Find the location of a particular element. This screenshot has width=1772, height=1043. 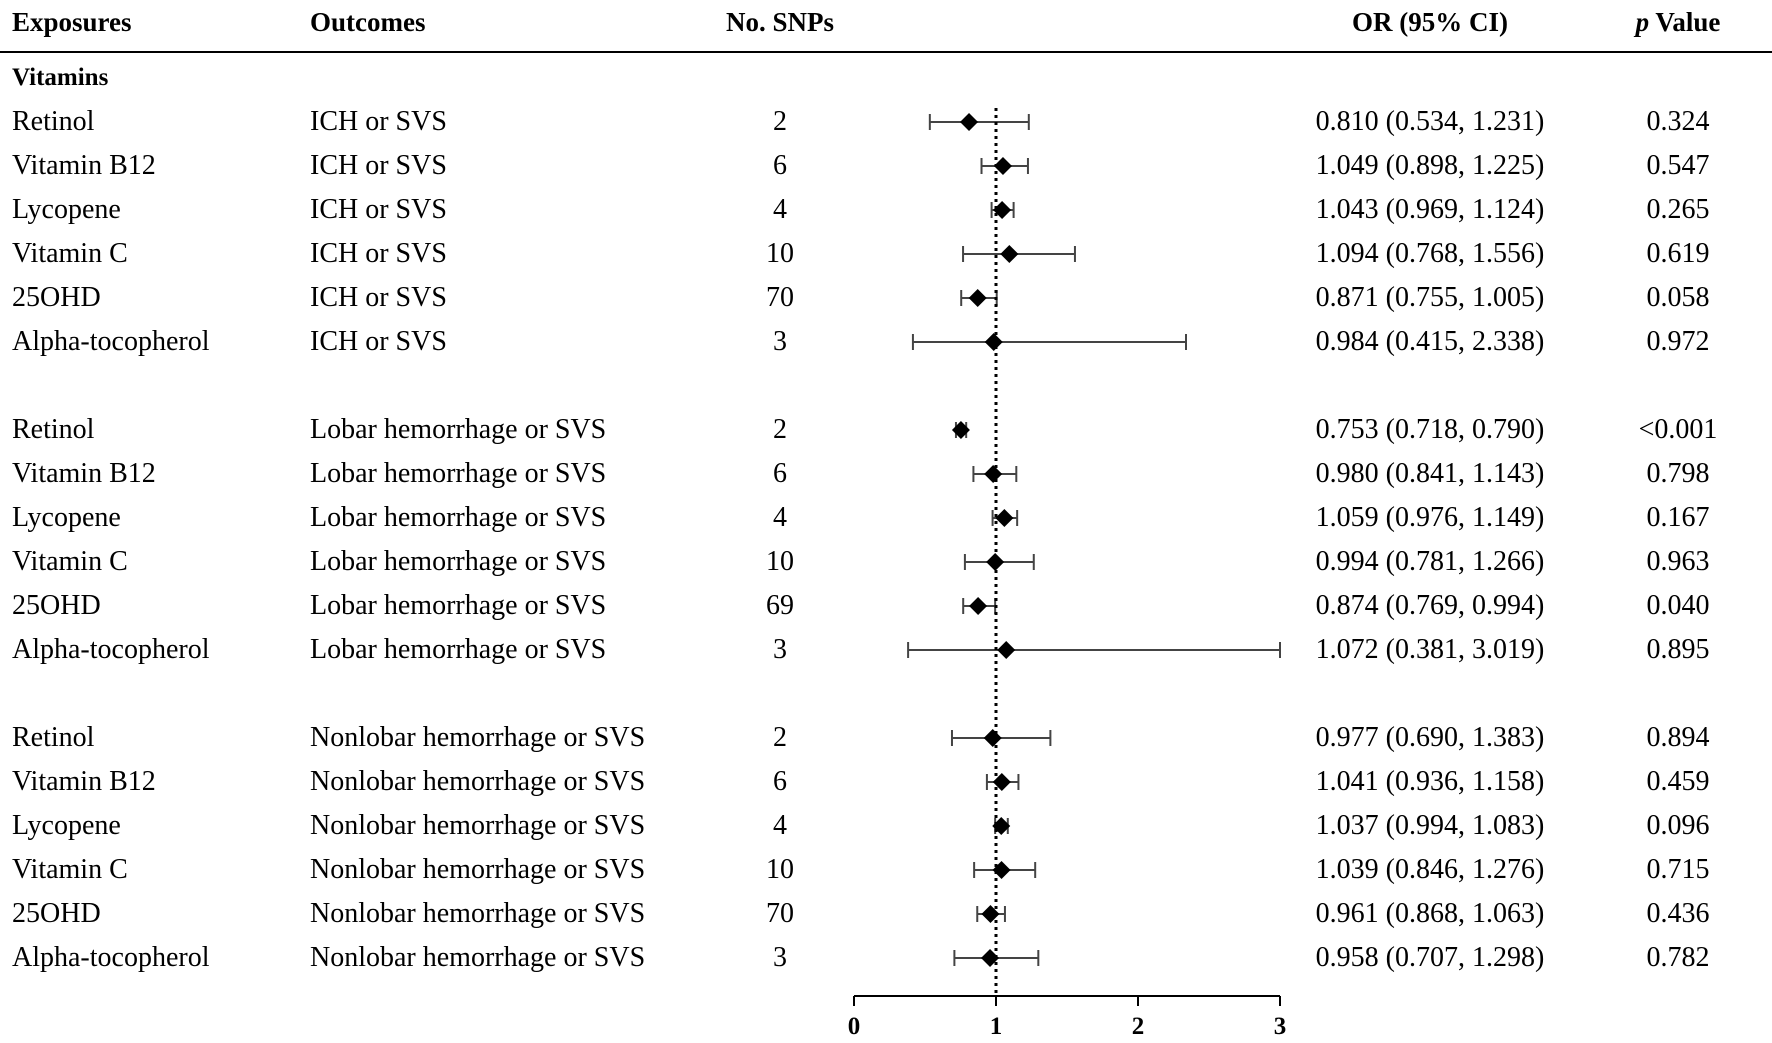

header-exposures: Exposures is located at coordinates (72, 22).